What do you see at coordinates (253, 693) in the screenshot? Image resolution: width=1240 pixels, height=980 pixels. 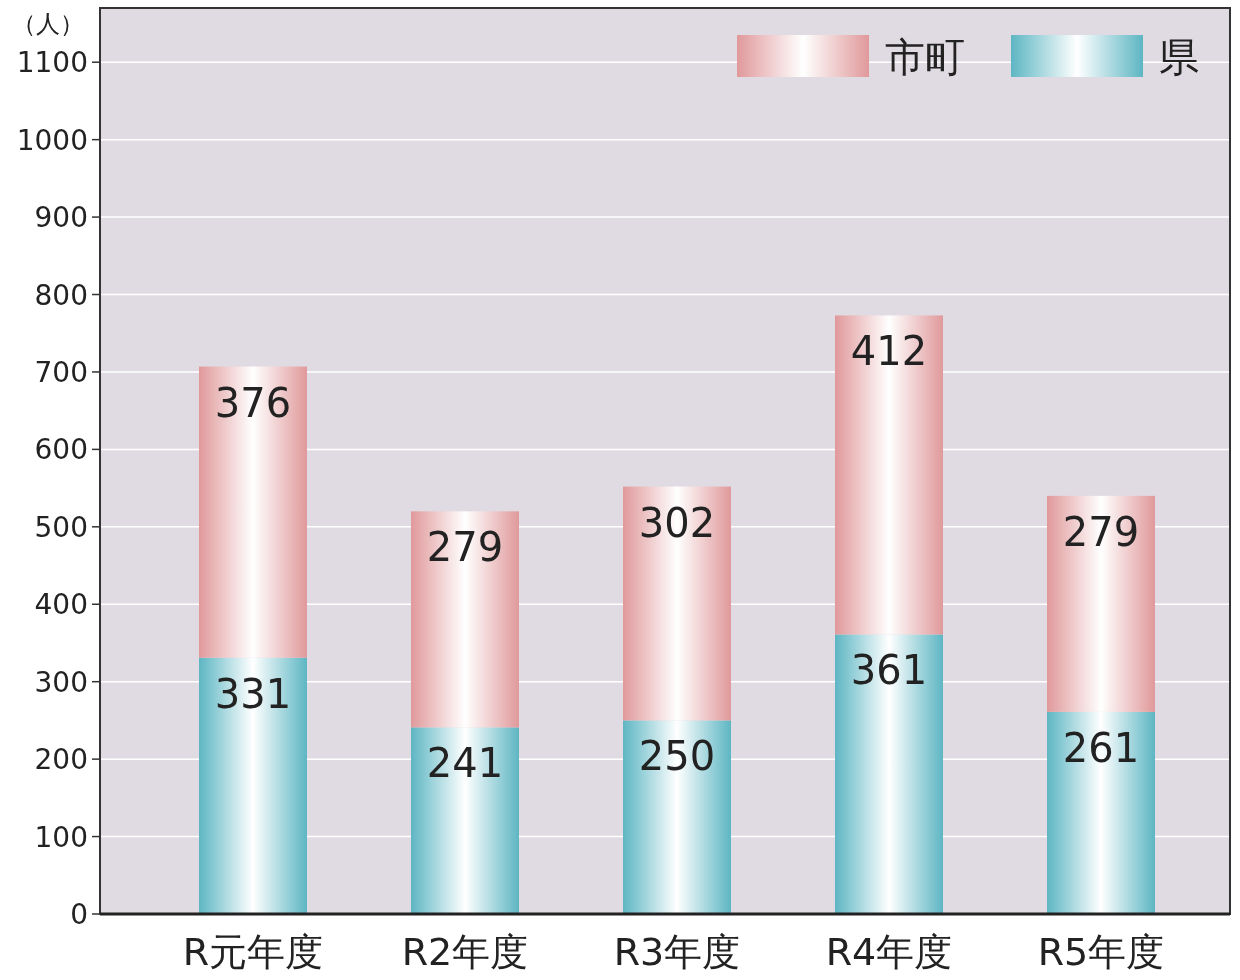 I see `data-label: 331` at bounding box center [253, 693].